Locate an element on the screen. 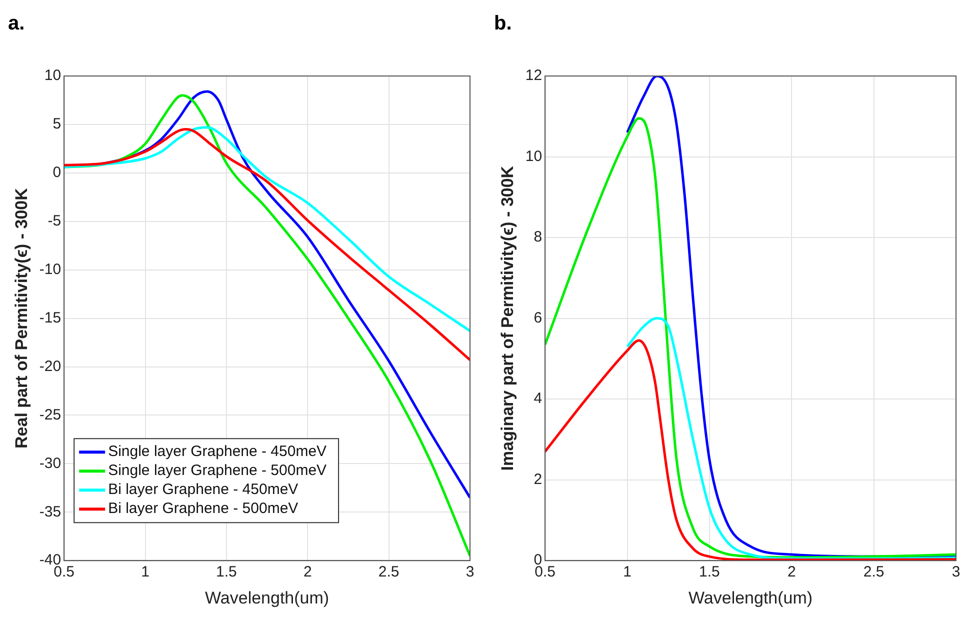 The image size is (973, 617). legend-label: Bi layer Graphene - 450meV is located at coordinates (203, 489).